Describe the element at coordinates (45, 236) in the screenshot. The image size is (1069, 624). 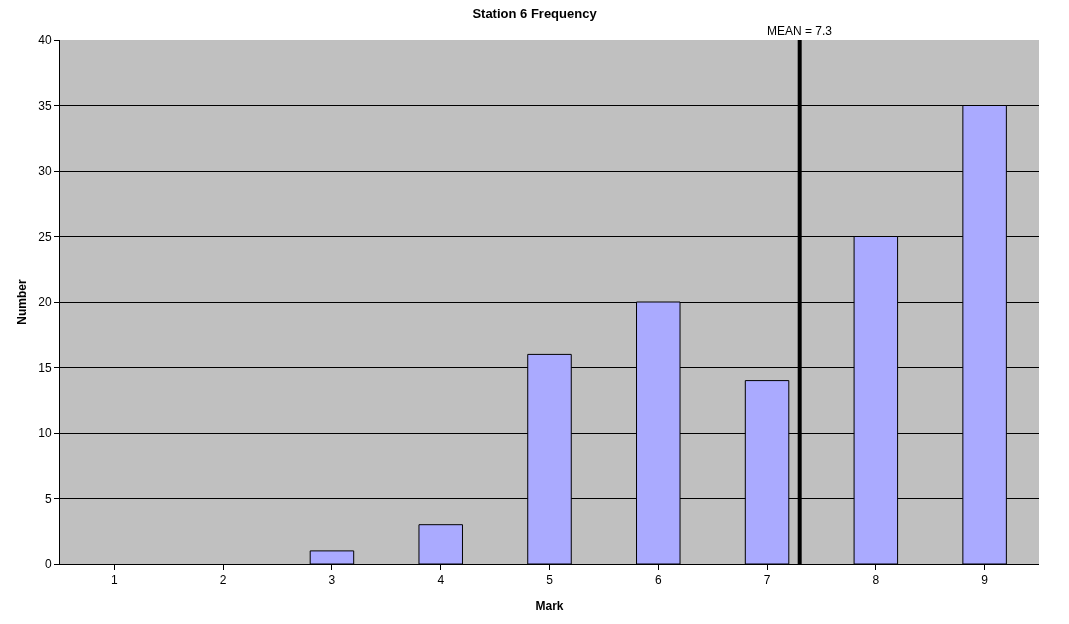
I see `y-tick-label: 25` at that location.